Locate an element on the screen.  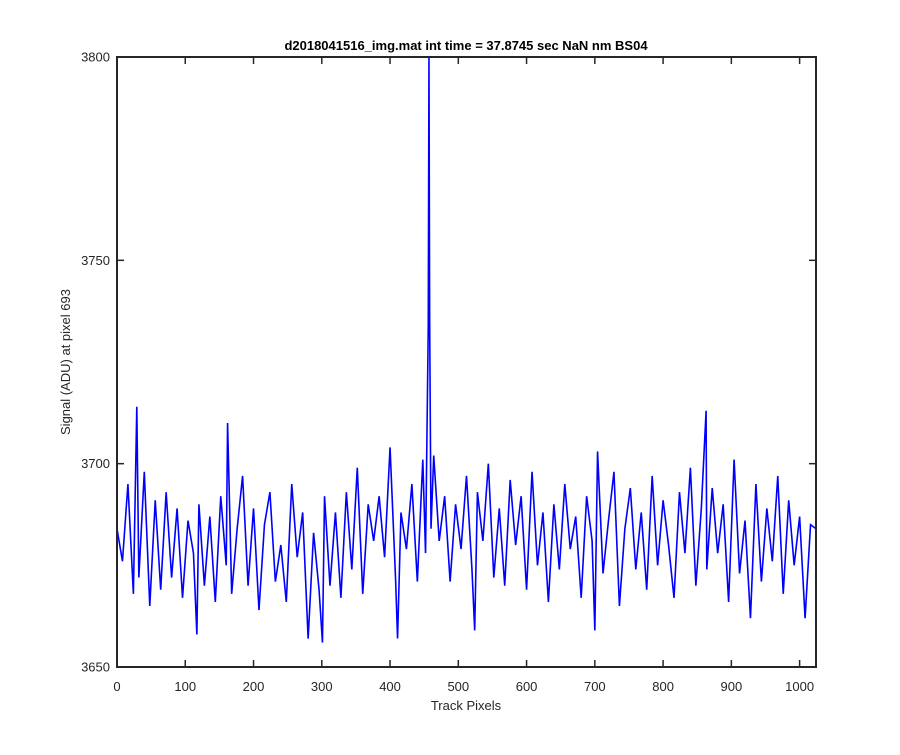
x-axis-label: Track Pixels is located at coordinates (466, 705).